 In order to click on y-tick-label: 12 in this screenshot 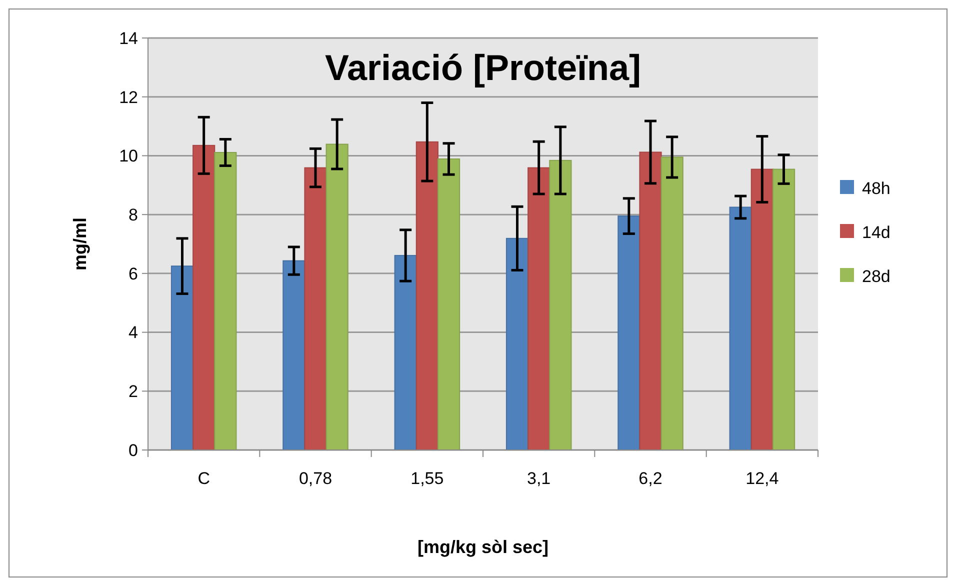, I will do `click(128, 97)`.